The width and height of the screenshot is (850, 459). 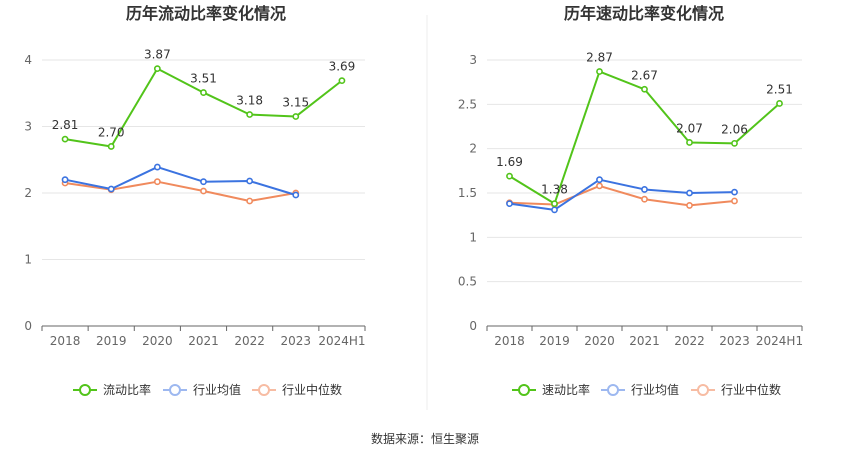 What do you see at coordinates (206, 13) in the screenshot?
I see `chart-title: 历年流动比率变化情况` at bounding box center [206, 13].